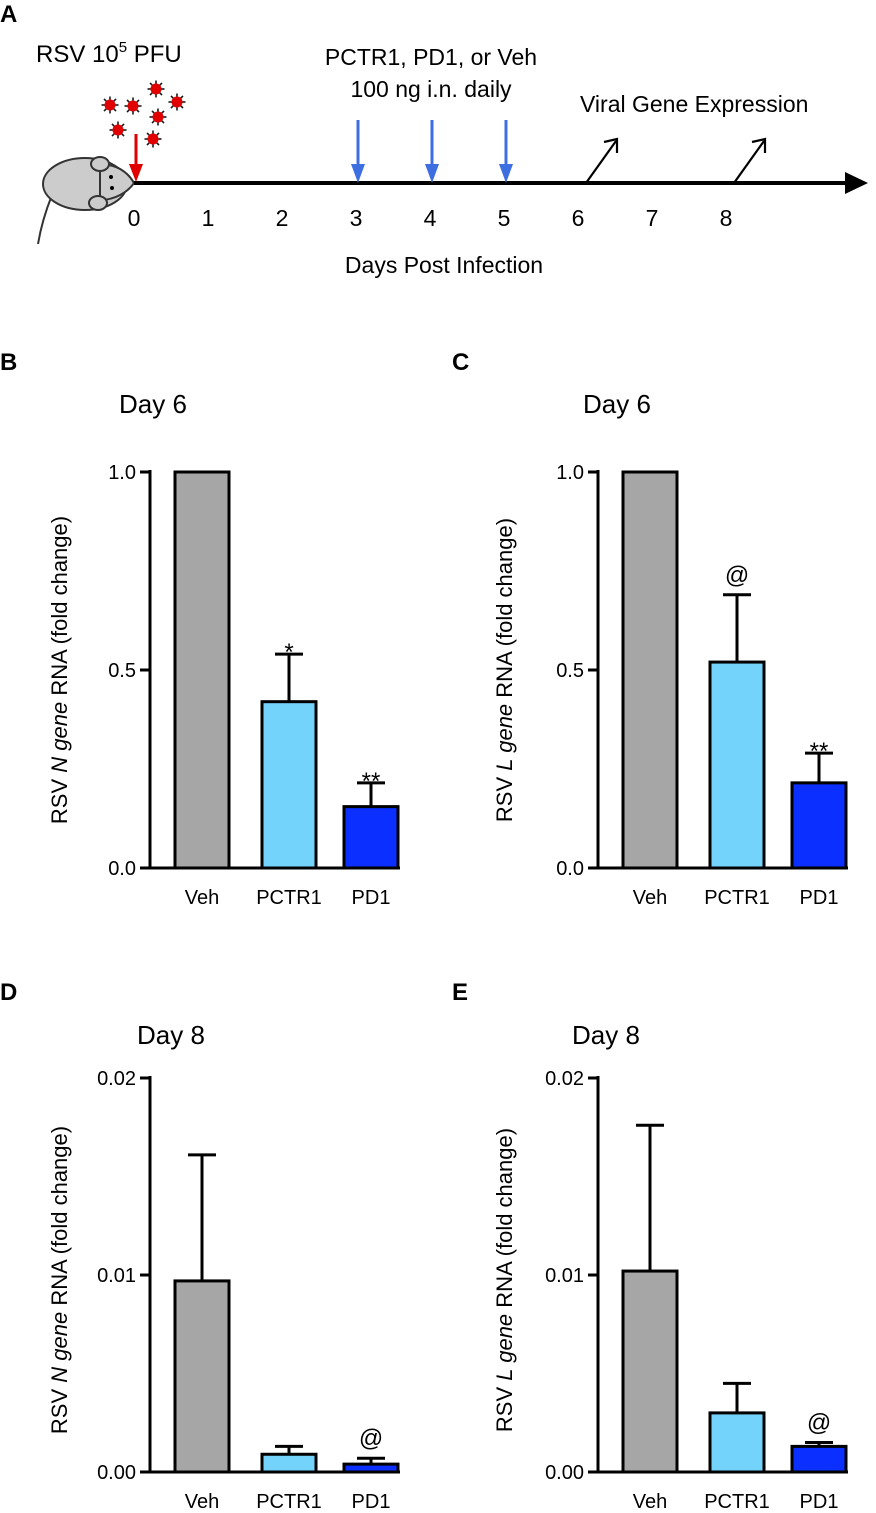  Describe the element at coordinates (504, 1280) in the screenshot. I see `y-axis-label-e: RSV L gene RNA (fold change)` at that location.